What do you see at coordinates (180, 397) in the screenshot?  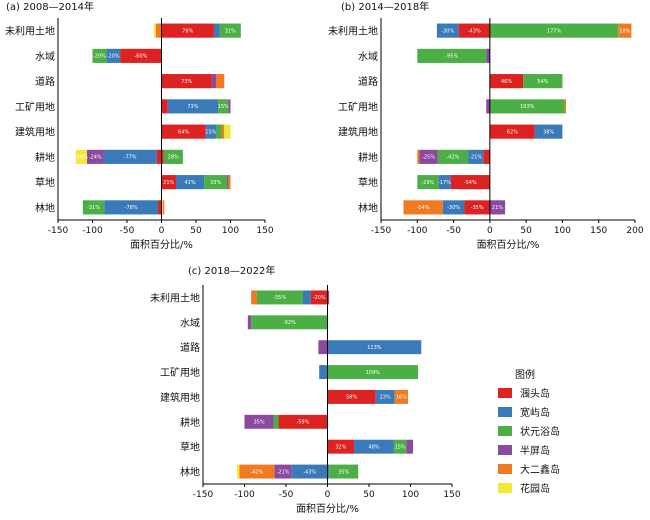 I see `category-label: 建筑用地` at bounding box center [180, 397].